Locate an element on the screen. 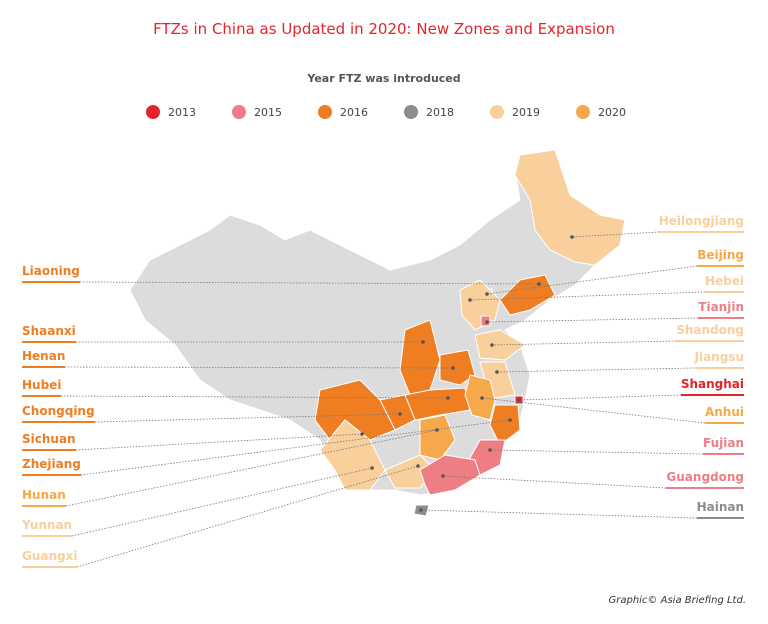 This screenshot has height=624, width=768. label-tianjin: Tianjin is located at coordinates (721, 309).